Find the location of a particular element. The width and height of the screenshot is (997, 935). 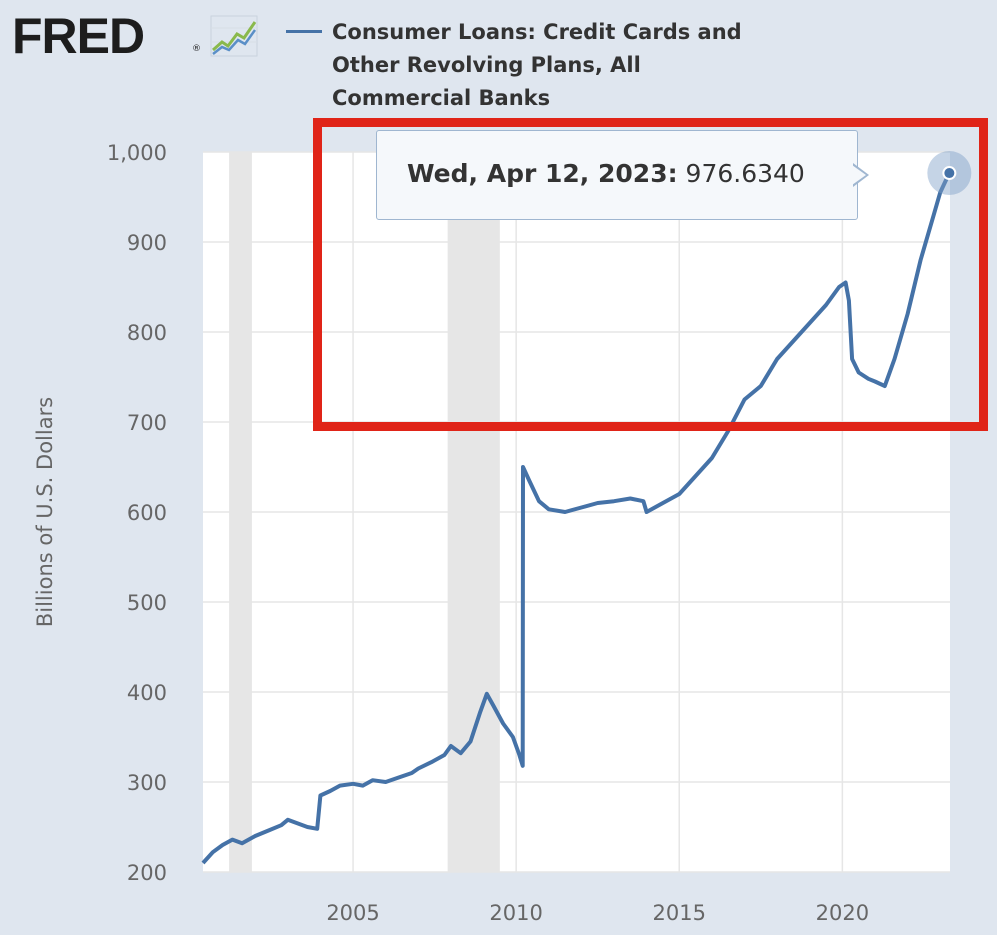

y-tick-label: 800 is located at coordinates (147, 333).